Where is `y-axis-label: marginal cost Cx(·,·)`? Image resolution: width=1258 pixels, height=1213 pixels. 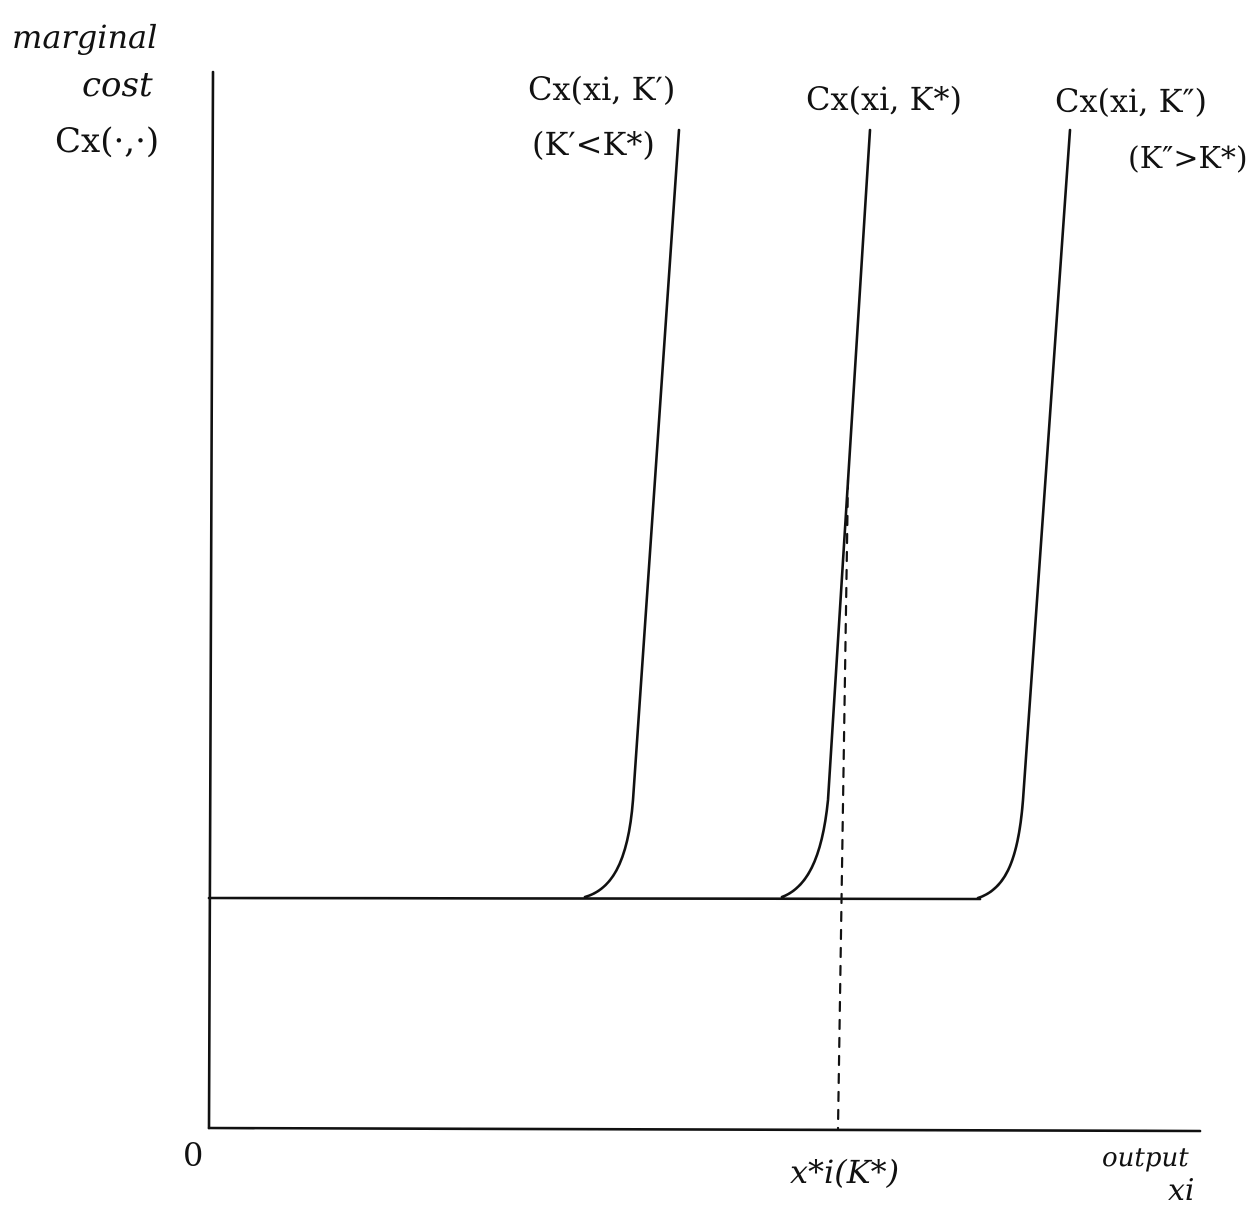
y-axis-label: marginal cost Cx(·,·) is located at coordinates (85, 89).